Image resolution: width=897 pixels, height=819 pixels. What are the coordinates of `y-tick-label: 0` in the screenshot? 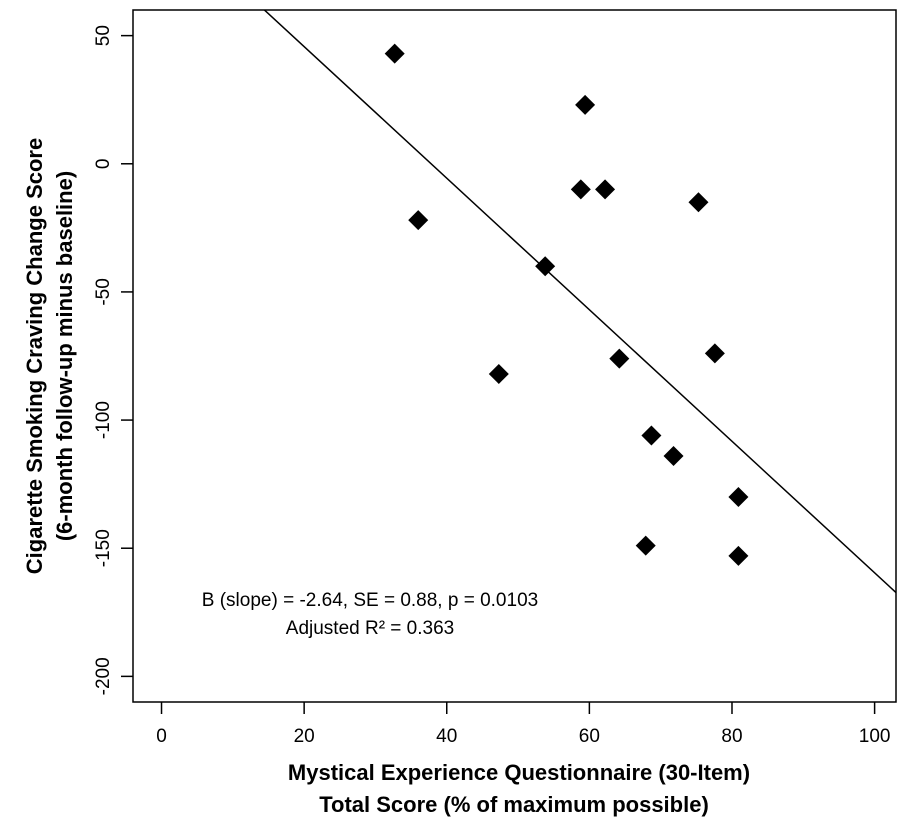 It's located at (103, 163).